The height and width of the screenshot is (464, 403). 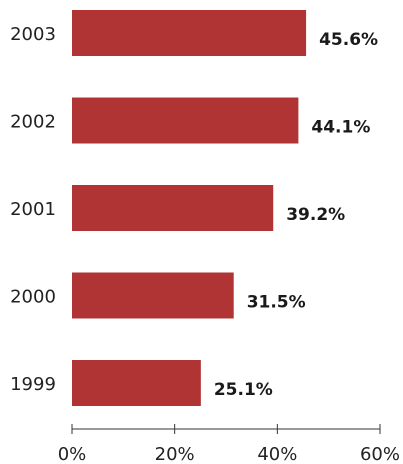 I want to click on value-label-2001: 39.2%, so click(x=315, y=215).